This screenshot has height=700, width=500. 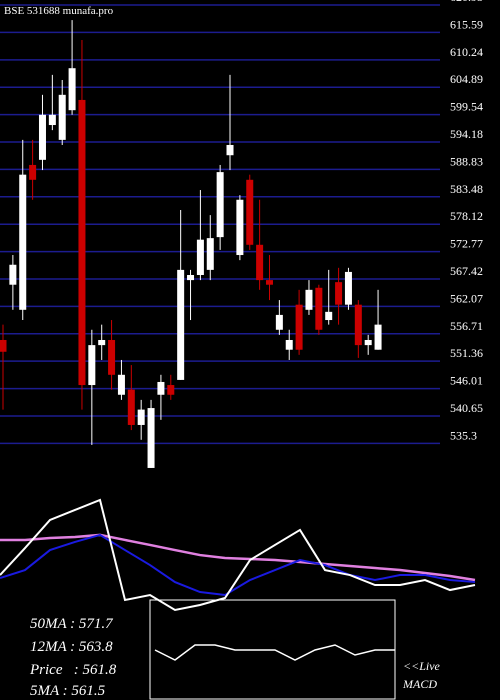 What do you see at coordinates (419, 684) in the screenshot?
I see `macd-label: MACD` at bounding box center [419, 684].